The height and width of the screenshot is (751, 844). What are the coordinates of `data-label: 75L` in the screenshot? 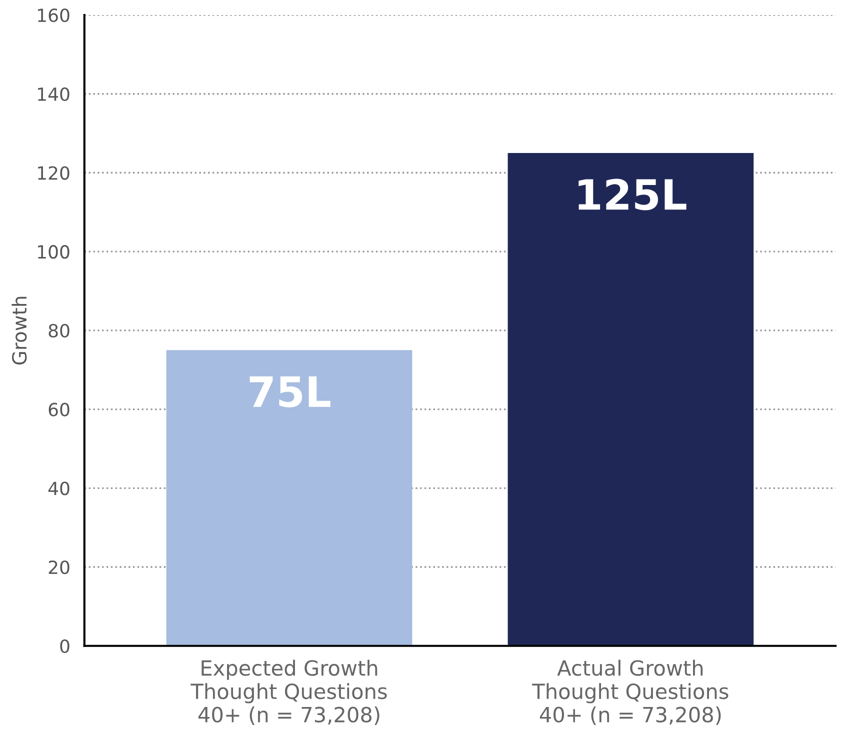 It's located at (290, 392).